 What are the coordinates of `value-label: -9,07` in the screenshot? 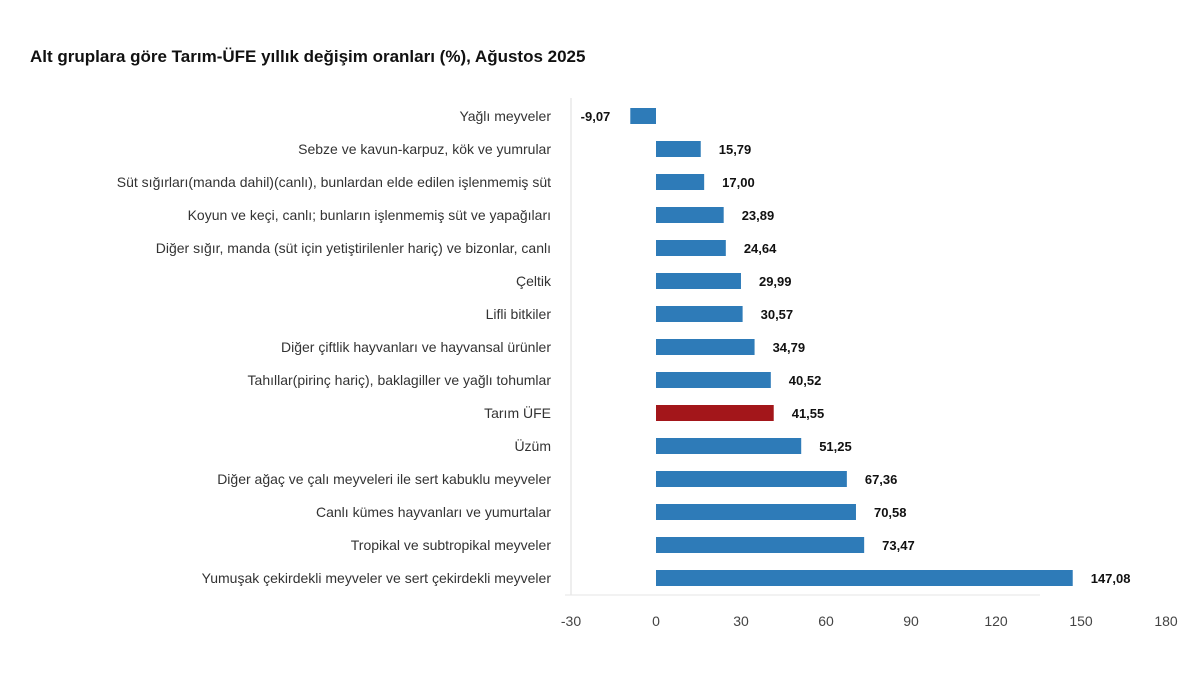 It's located at (596, 116).